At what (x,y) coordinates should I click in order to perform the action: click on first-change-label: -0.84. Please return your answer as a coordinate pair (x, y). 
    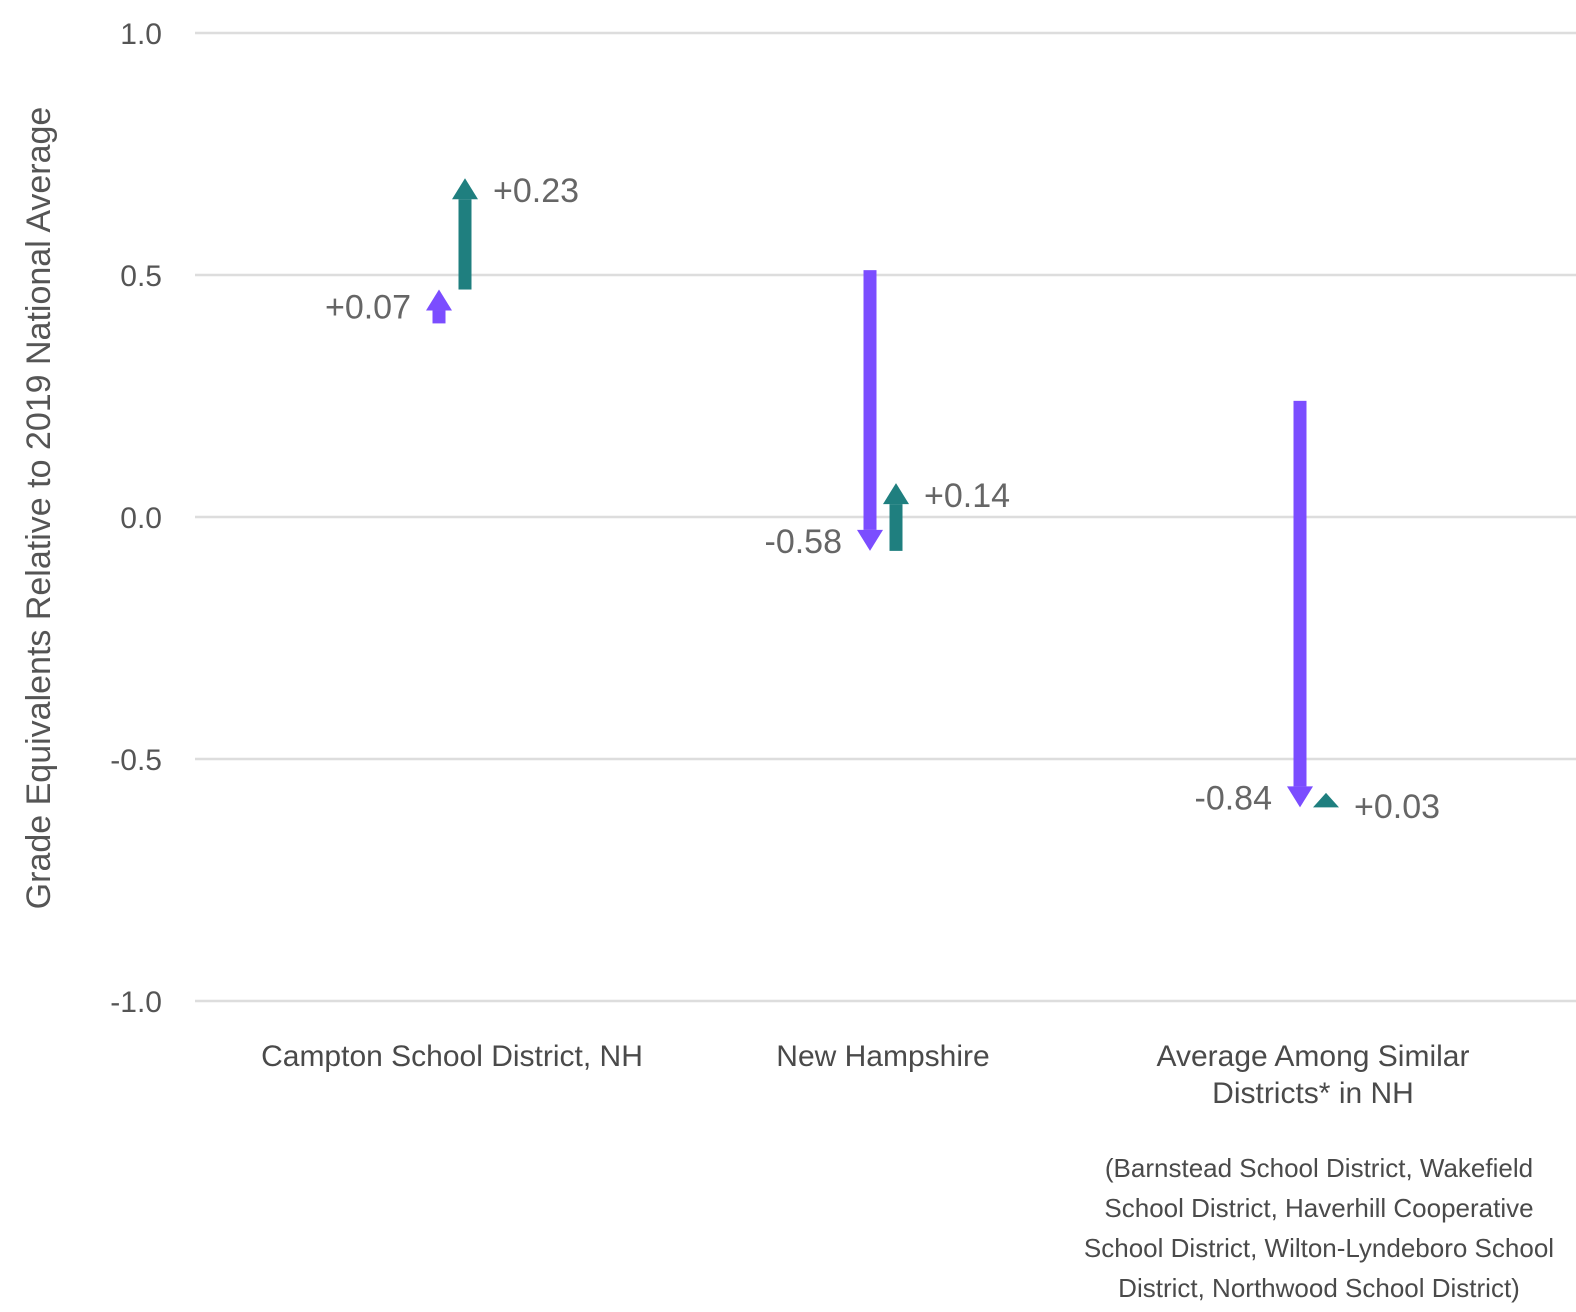
    Looking at the image, I should click on (1234, 798).